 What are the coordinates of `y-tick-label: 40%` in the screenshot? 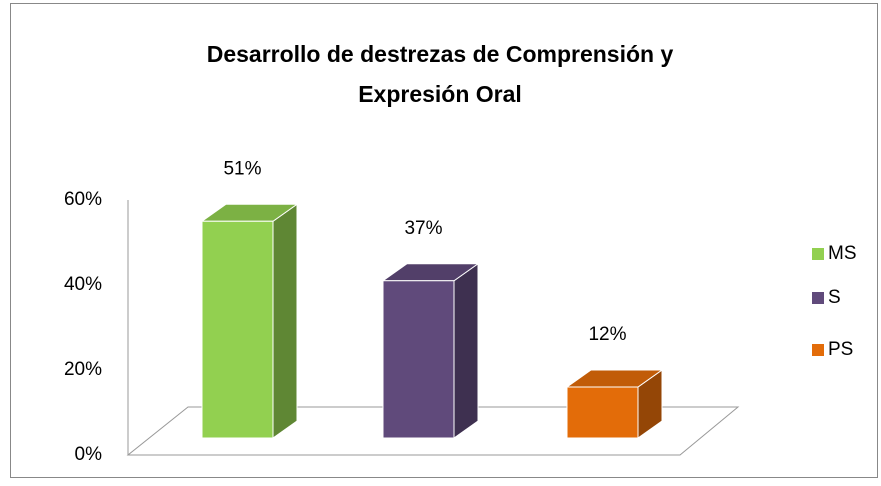 It's located at (83, 284).